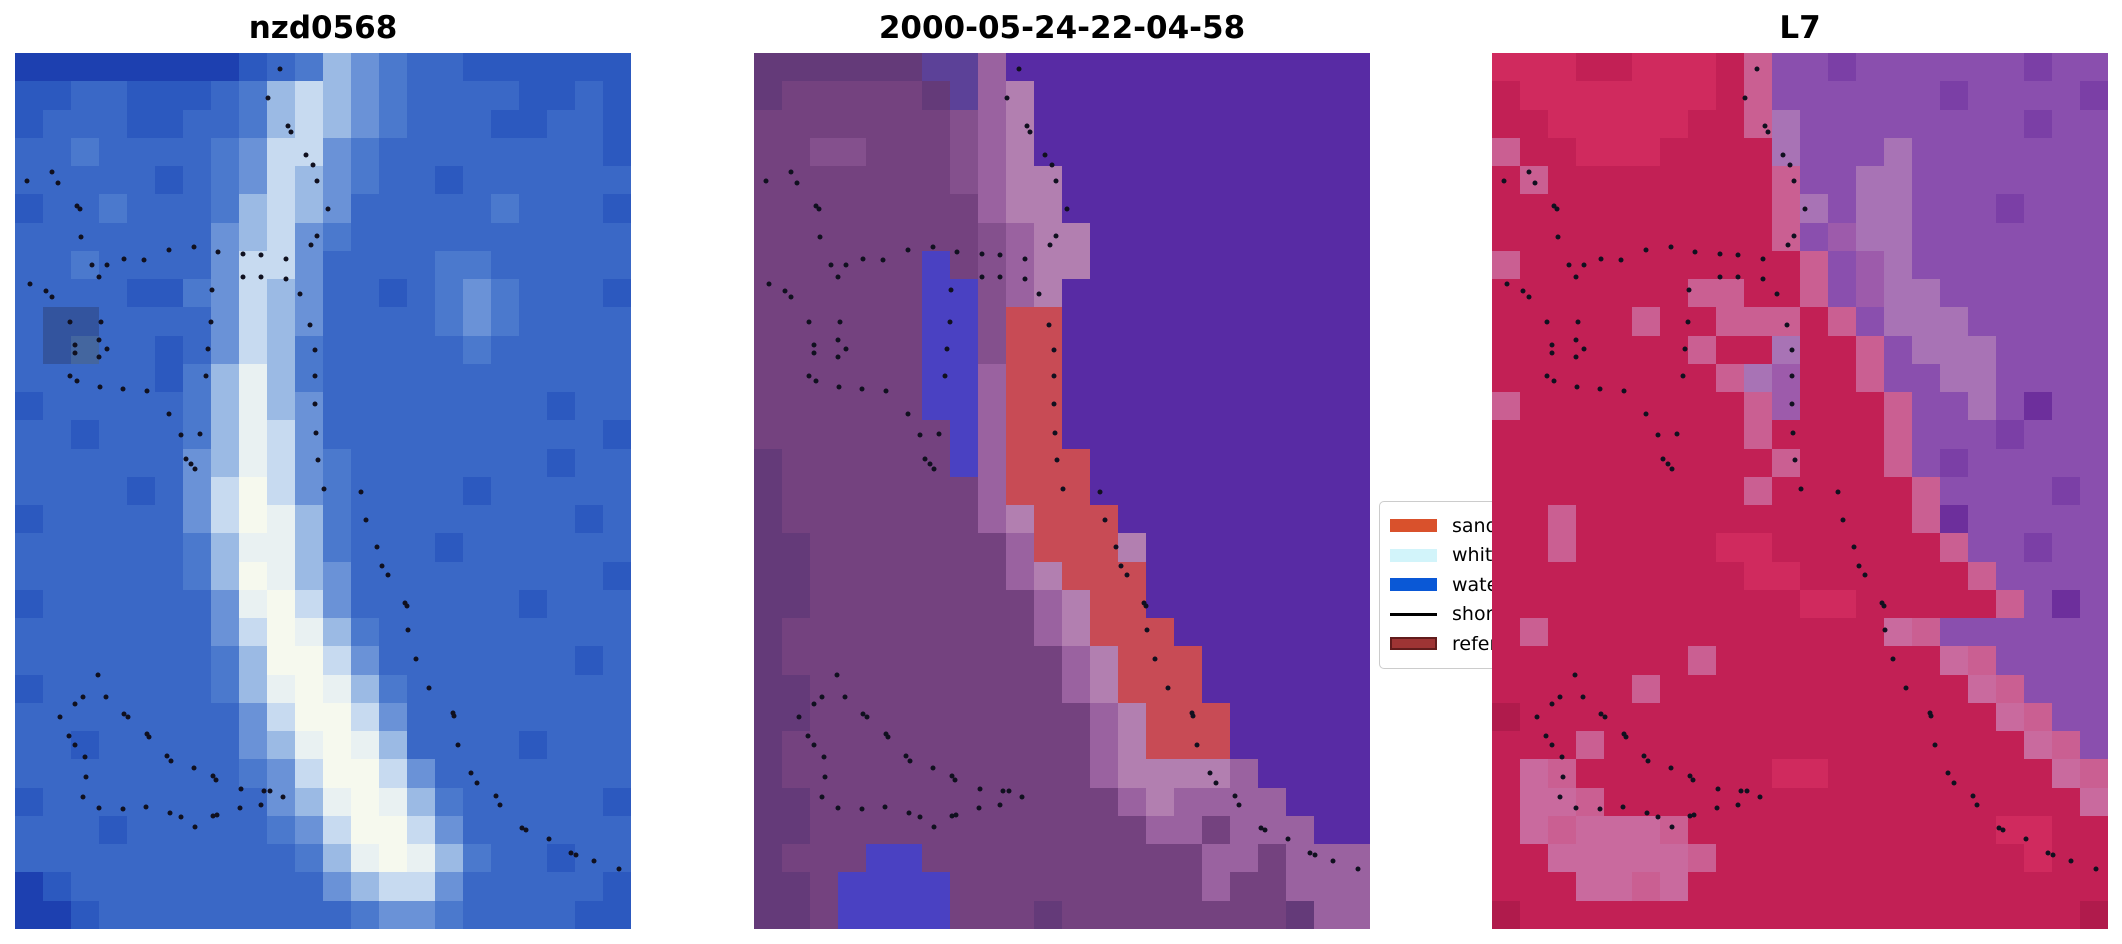 The height and width of the screenshot is (944, 2122). I want to click on legend-item-whitewater: whit, so click(1486, 556).